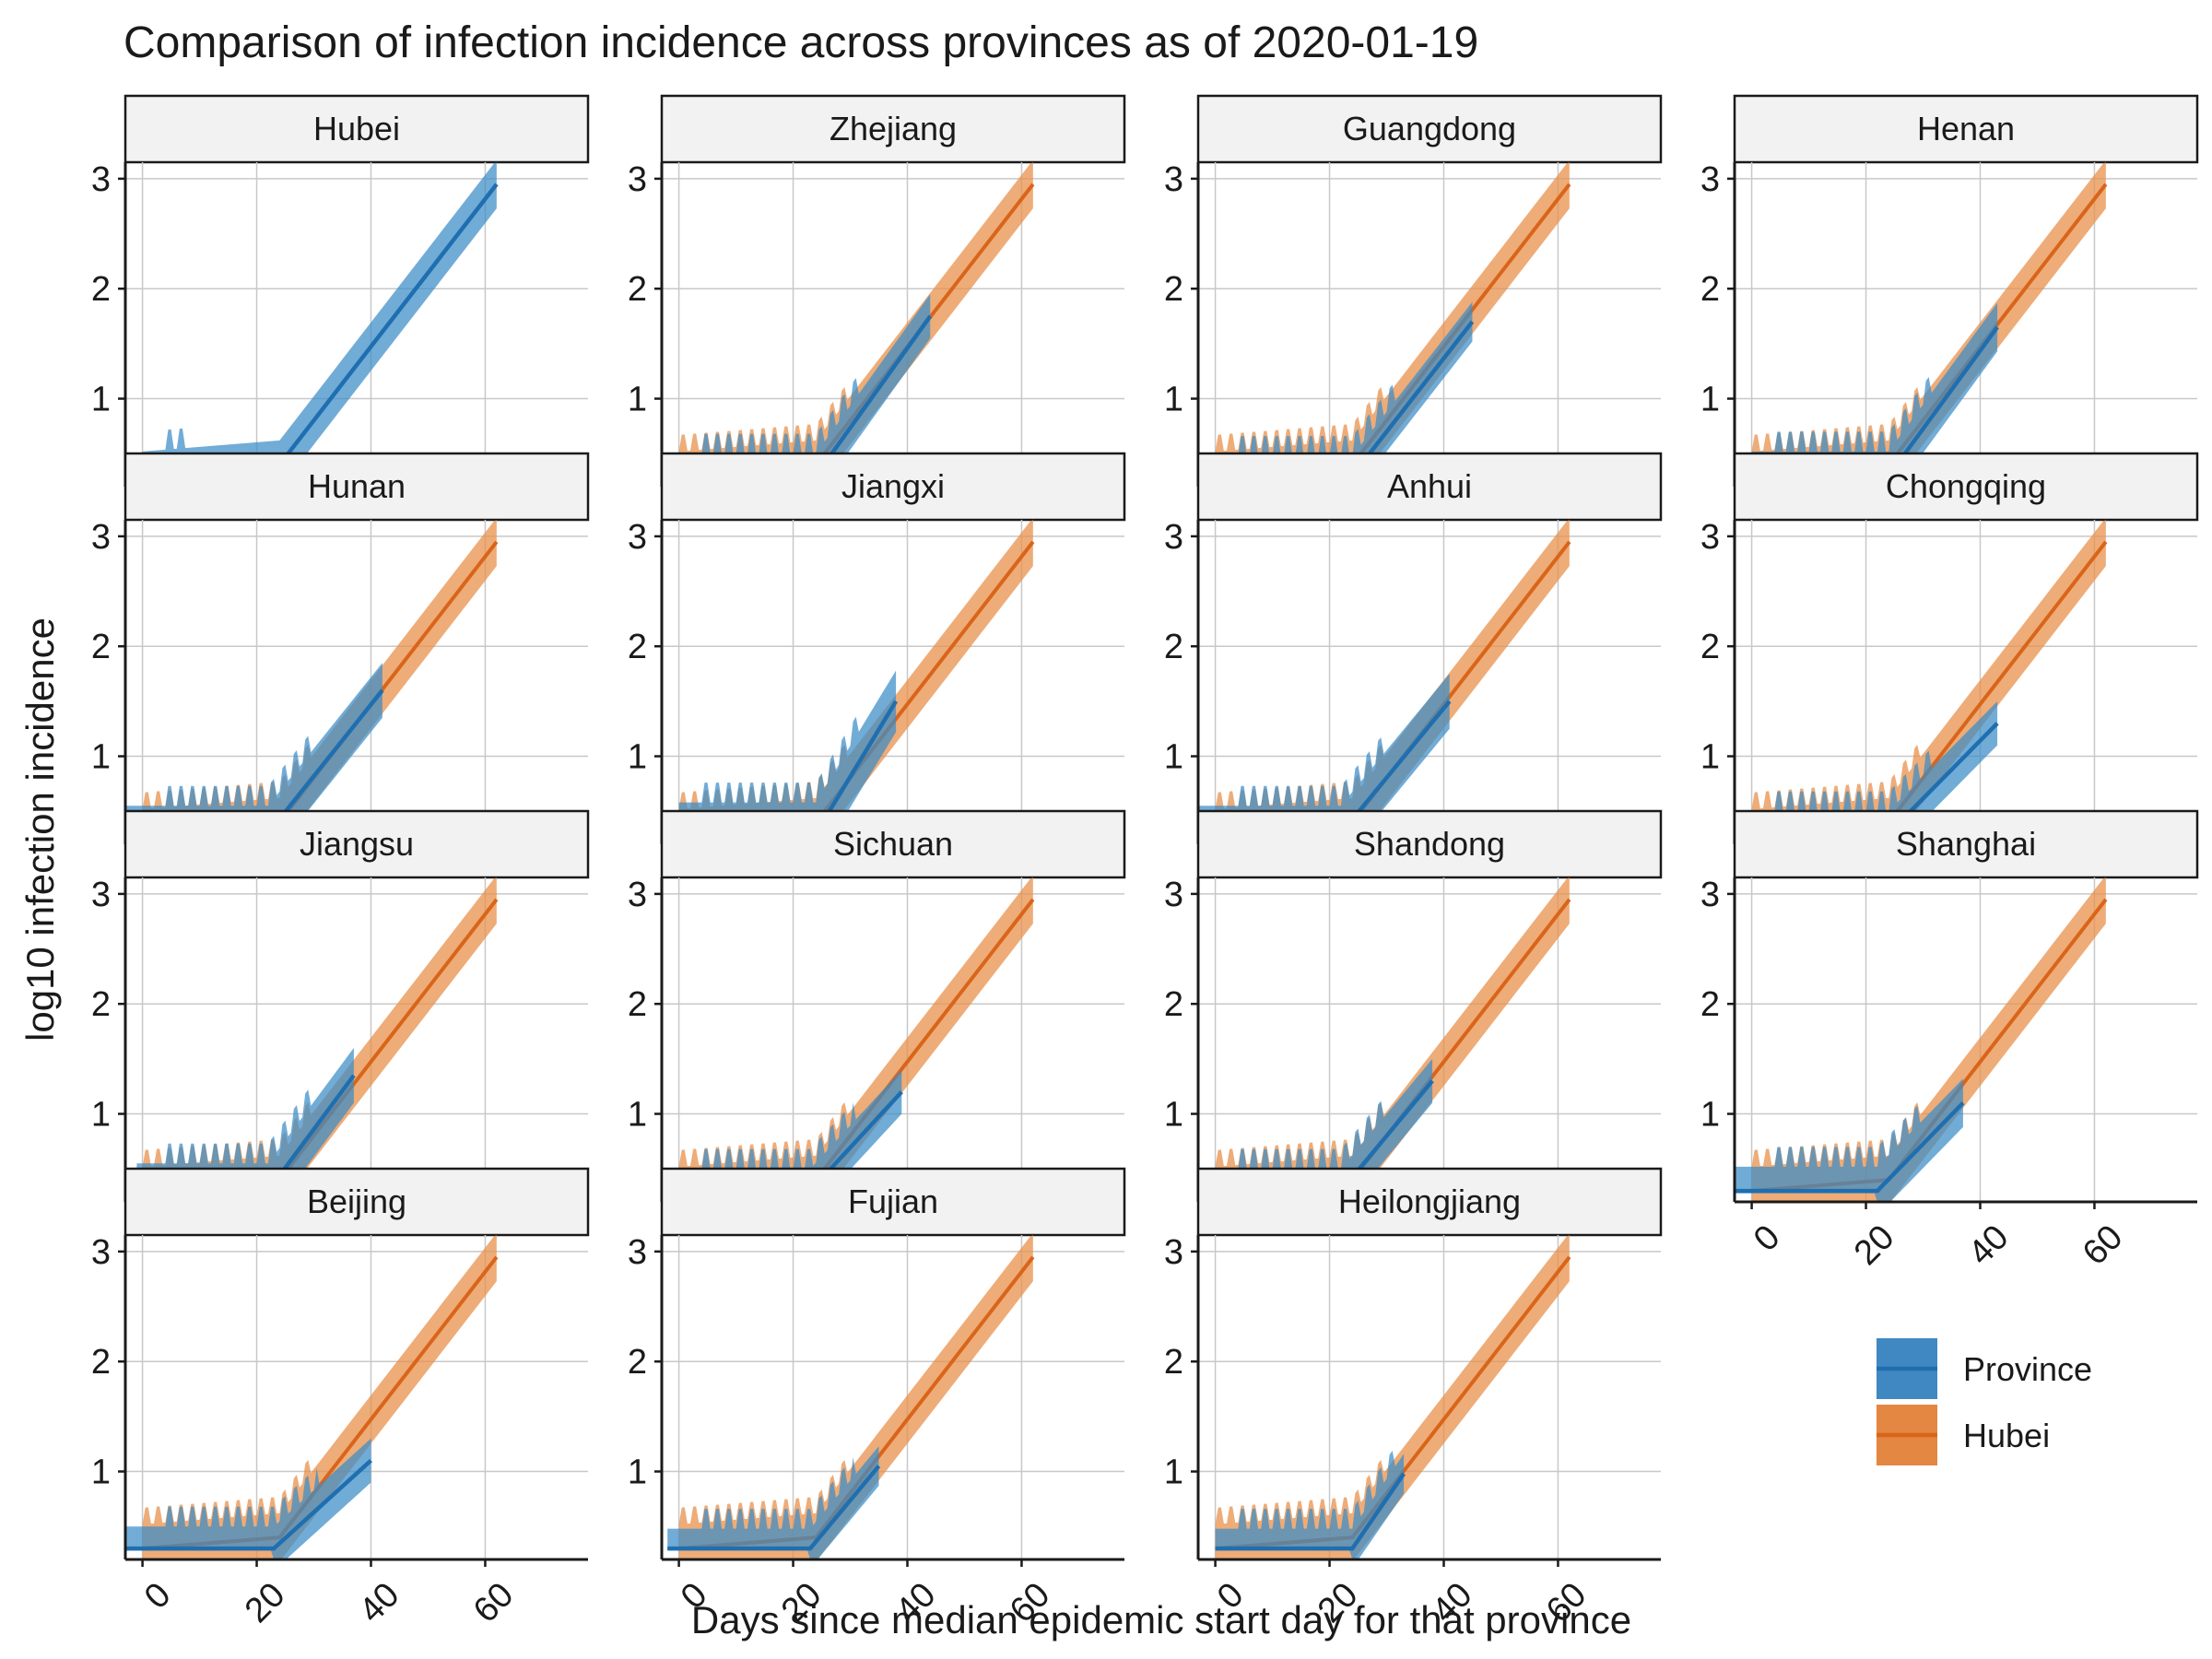 This screenshot has height=1659, width=2212. Describe the element at coordinates (893, 1201) in the screenshot. I see `facet-strip-label: Fujian` at that location.